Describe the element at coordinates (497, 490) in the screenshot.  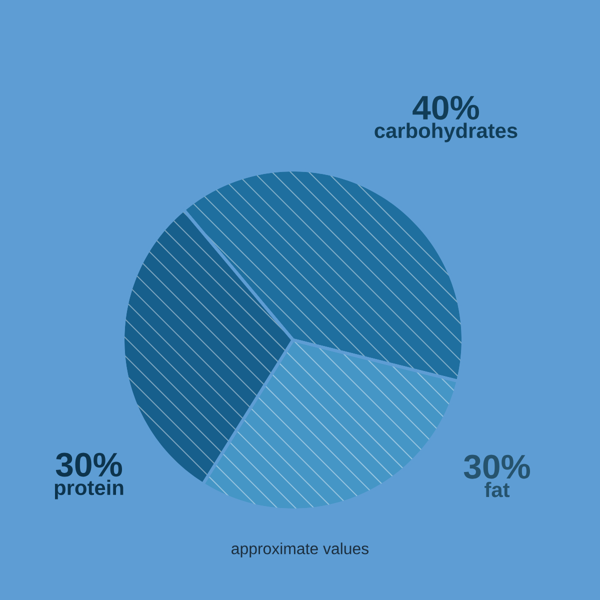
I see `slice-label: fat` at that location.